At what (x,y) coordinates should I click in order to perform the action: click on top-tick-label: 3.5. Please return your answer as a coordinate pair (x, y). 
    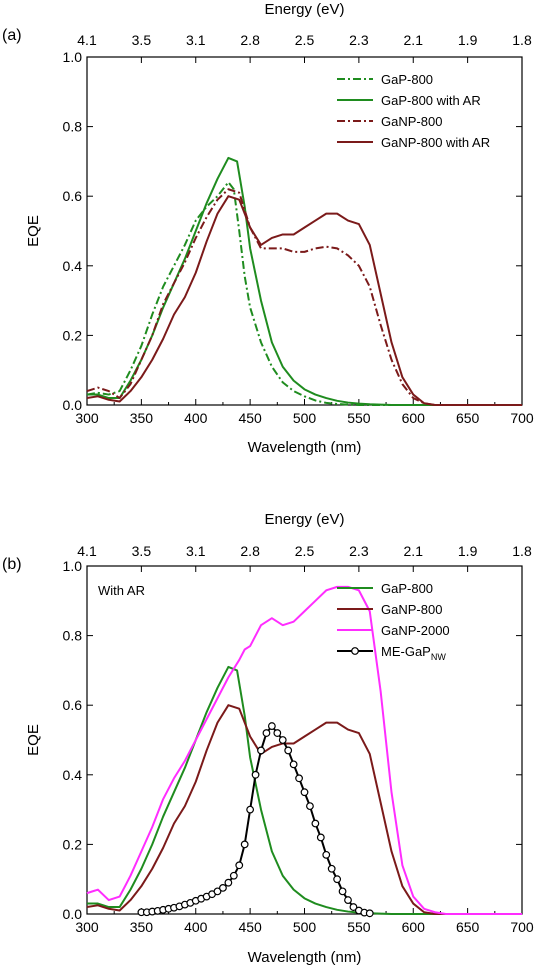
    Looking at the image, I should click on (142, 551).